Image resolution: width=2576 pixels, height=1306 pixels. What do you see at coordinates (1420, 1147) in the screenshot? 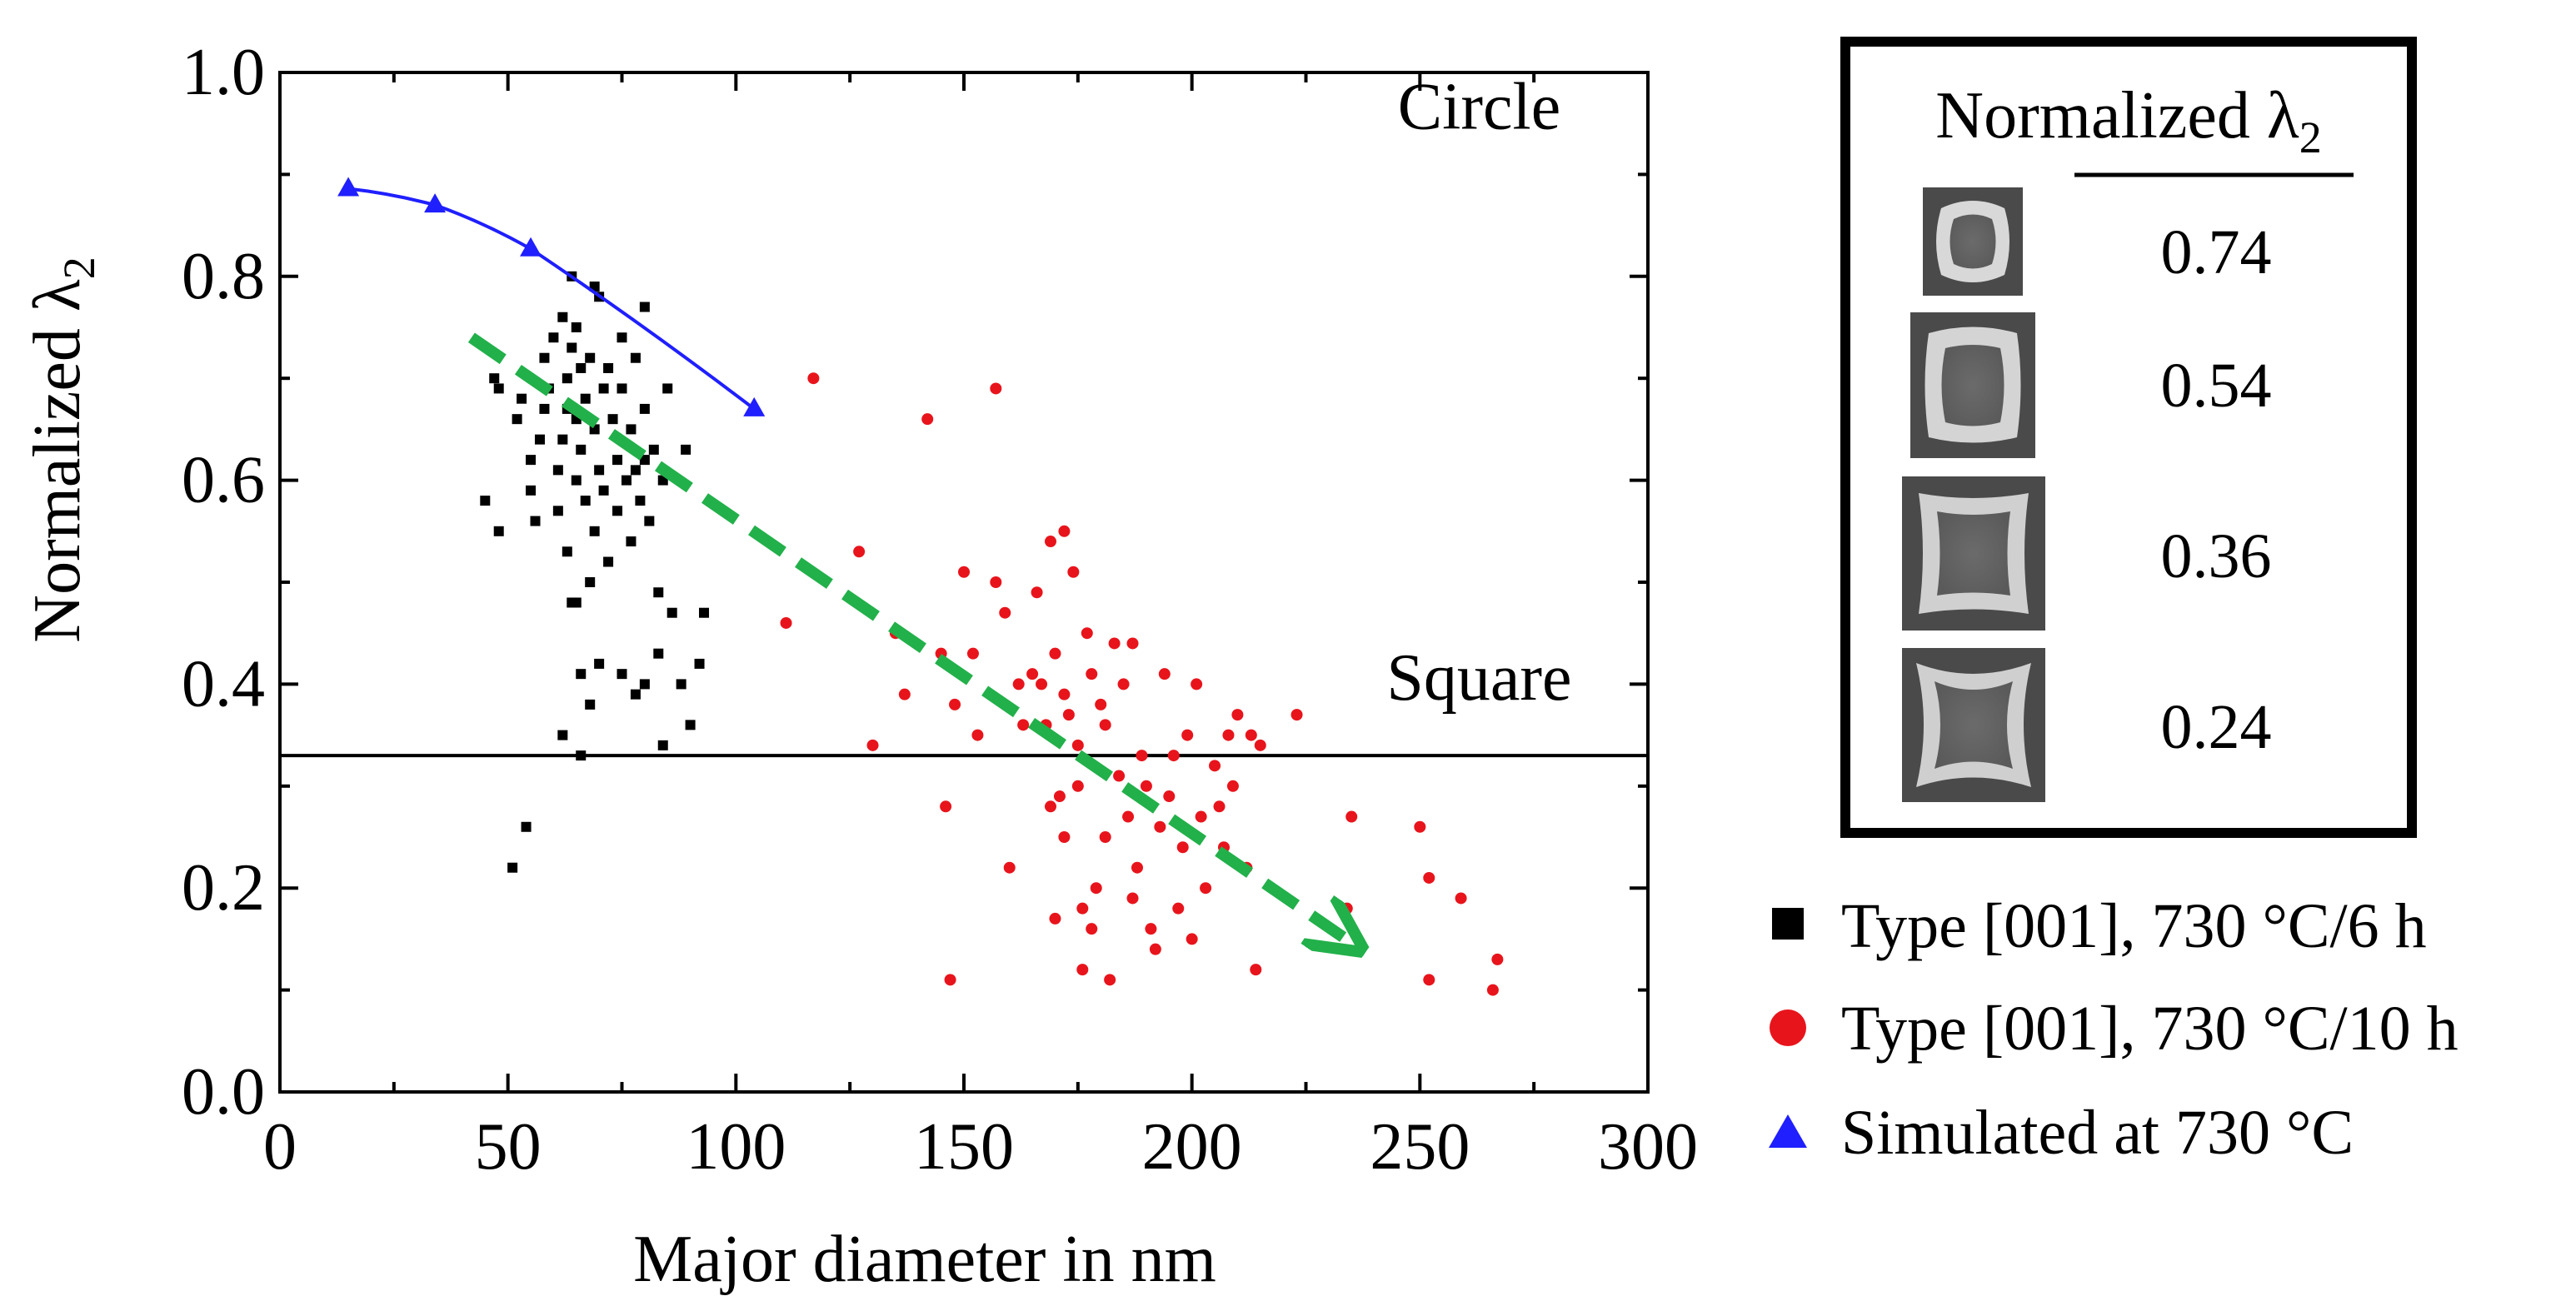
I see `x-tick-label: 250` at bounding box center [1420, 1147].